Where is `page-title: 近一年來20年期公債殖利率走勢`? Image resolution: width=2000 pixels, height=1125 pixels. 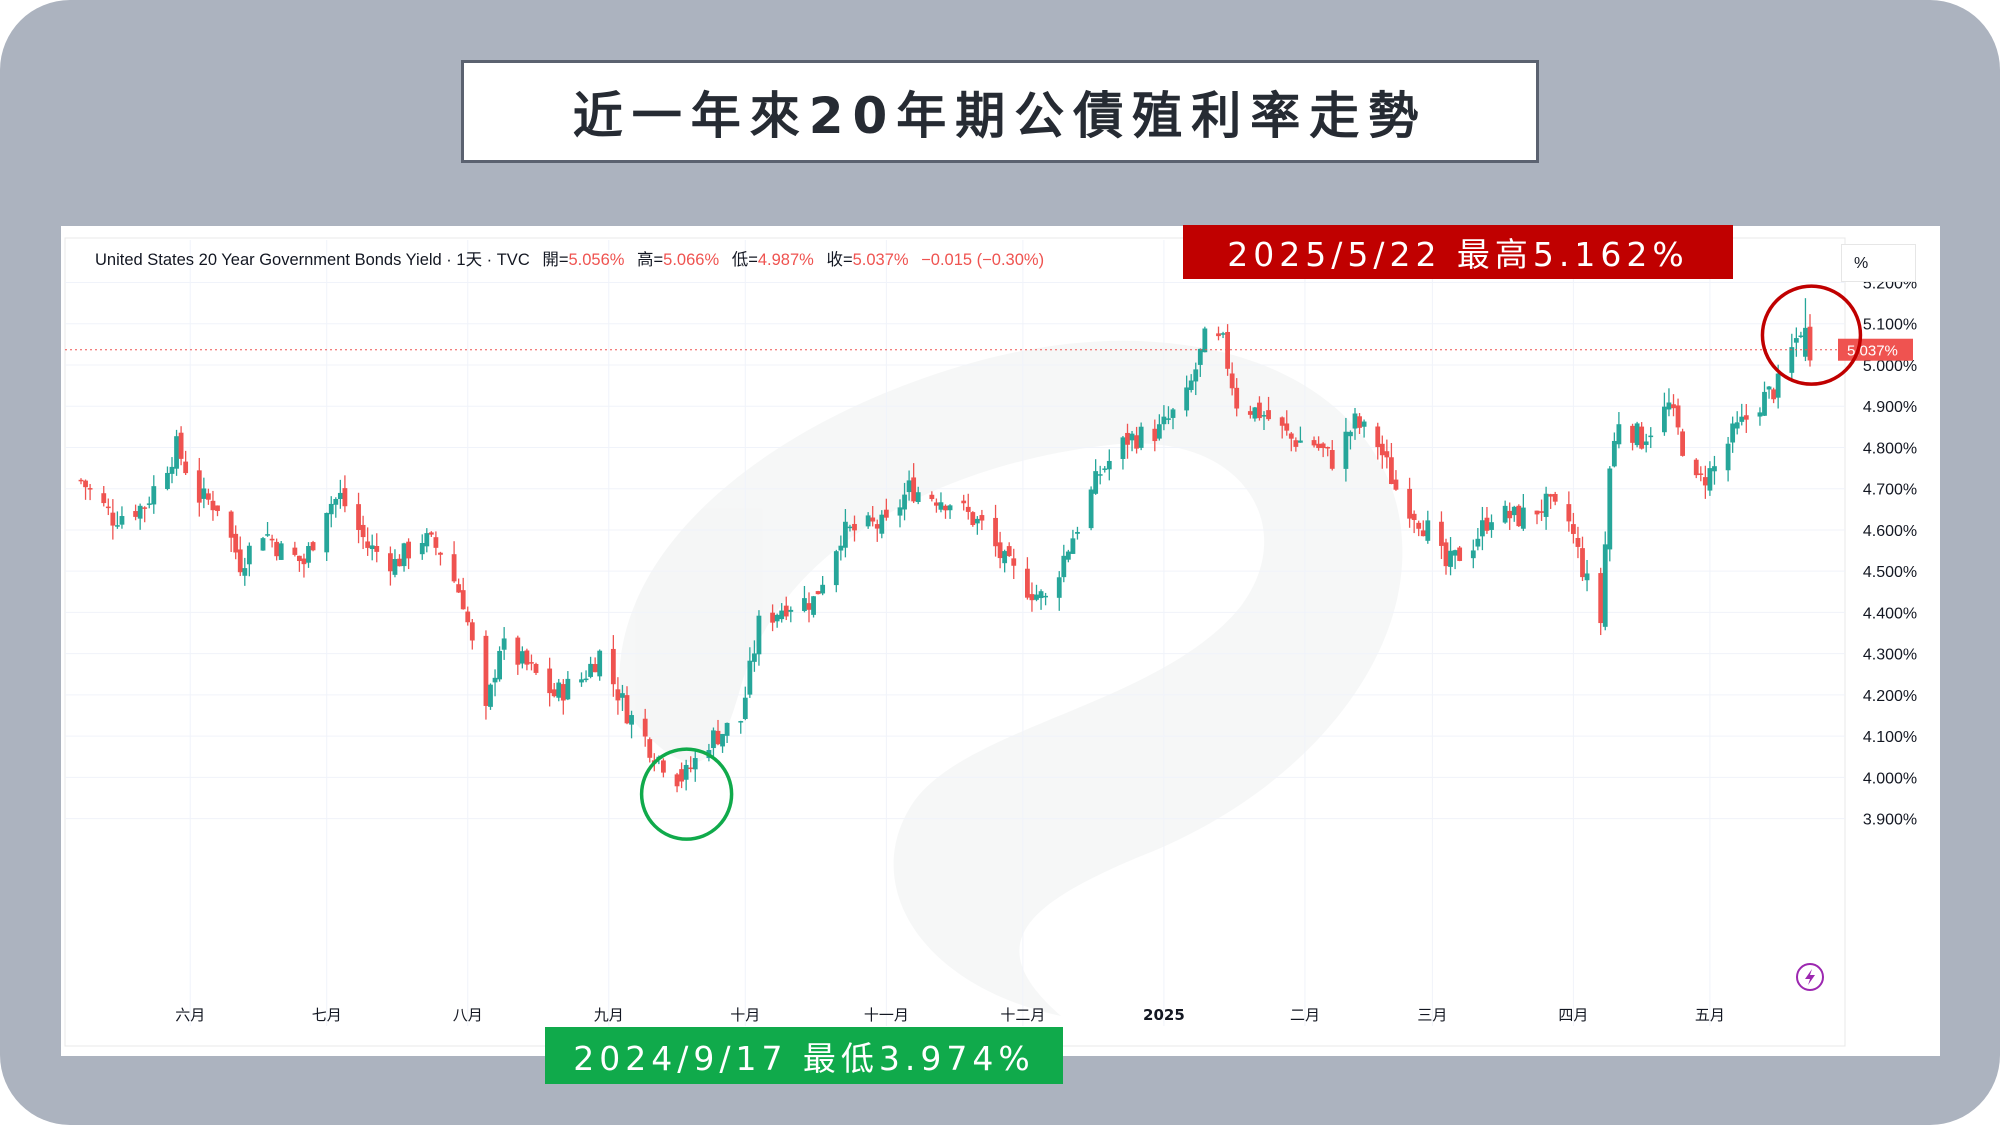
page-title: 近一年來20年期公債殖利率走勢 is located at coordinates (1000, 115).